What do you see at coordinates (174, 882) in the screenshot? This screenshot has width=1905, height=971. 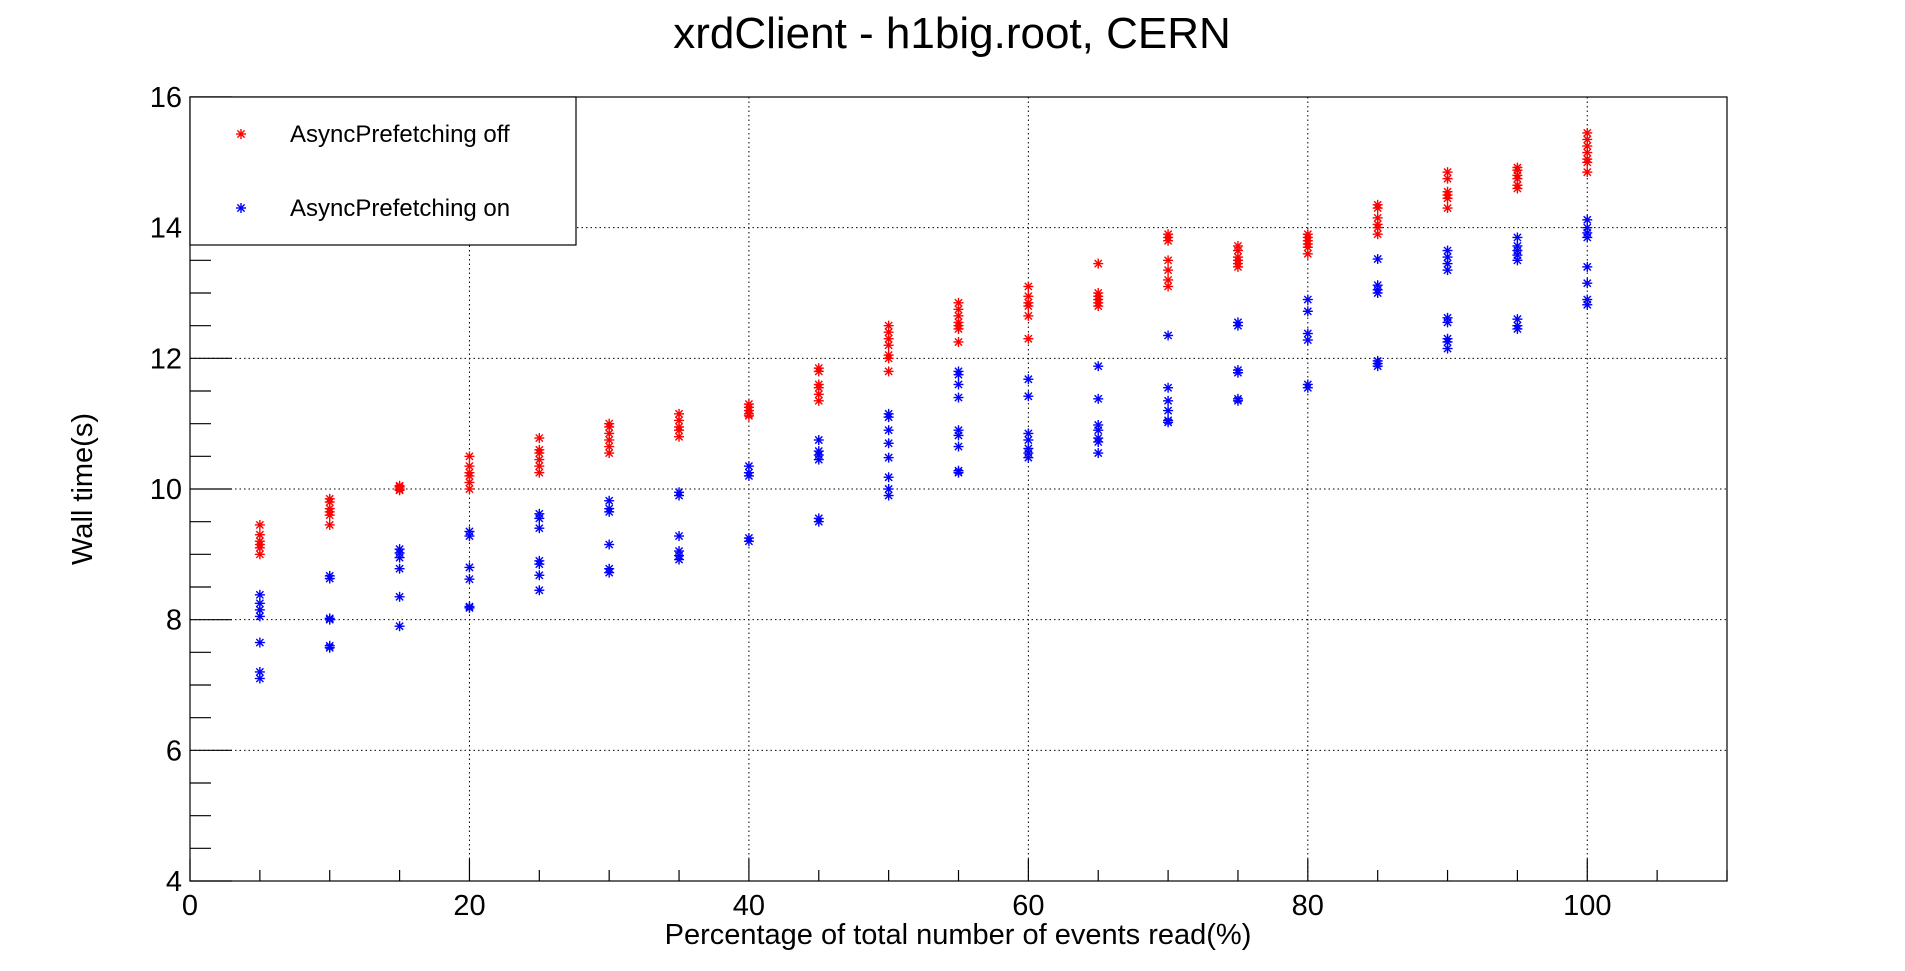 I see `y-tick-label: 4` at bounding box center [174, 882].